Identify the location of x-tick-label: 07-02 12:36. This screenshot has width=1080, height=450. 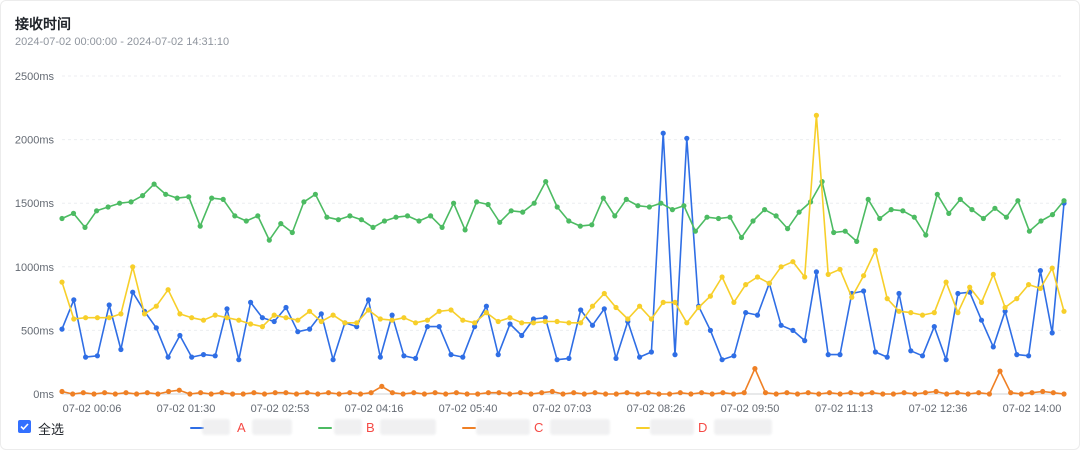
(938, 409).